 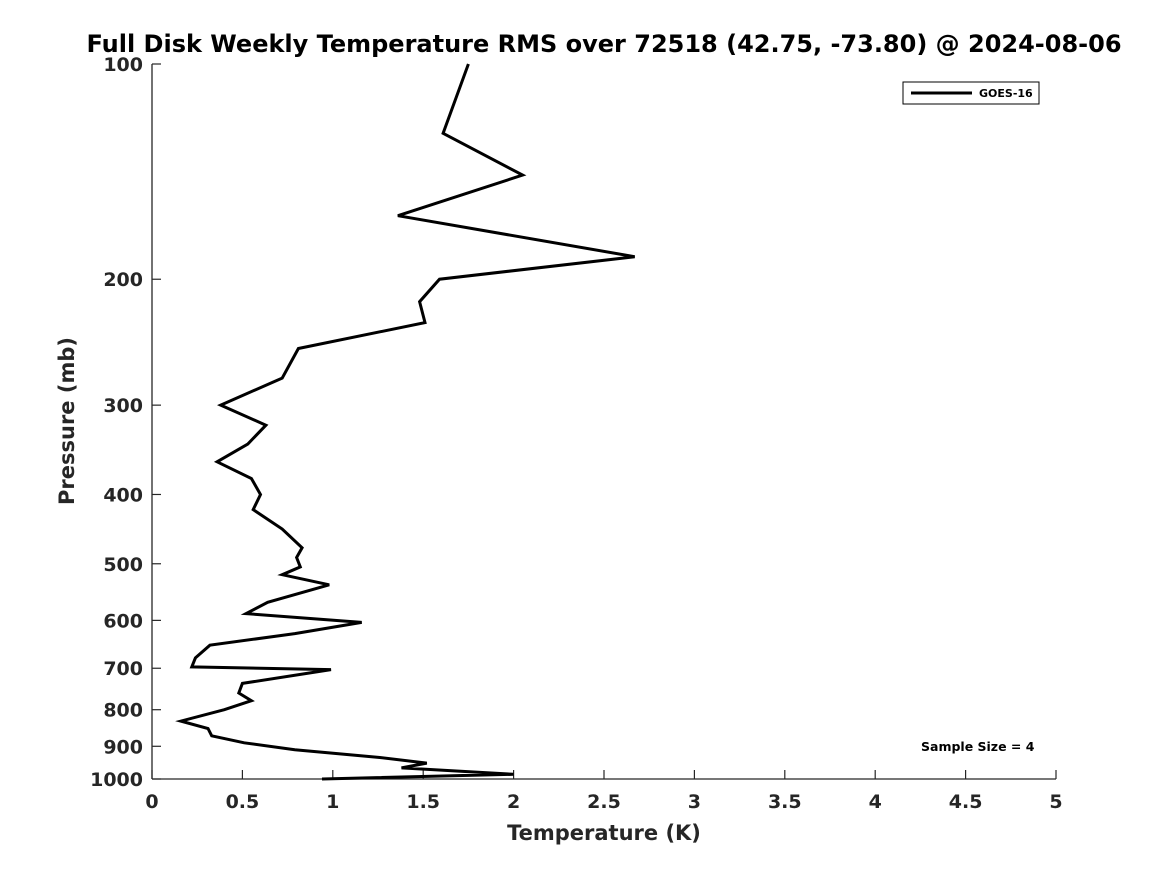 What do you see at coordinates (116, 780) in the screenshot?
I see `y-tick-label: 1000` at bounding box center [116, 780].